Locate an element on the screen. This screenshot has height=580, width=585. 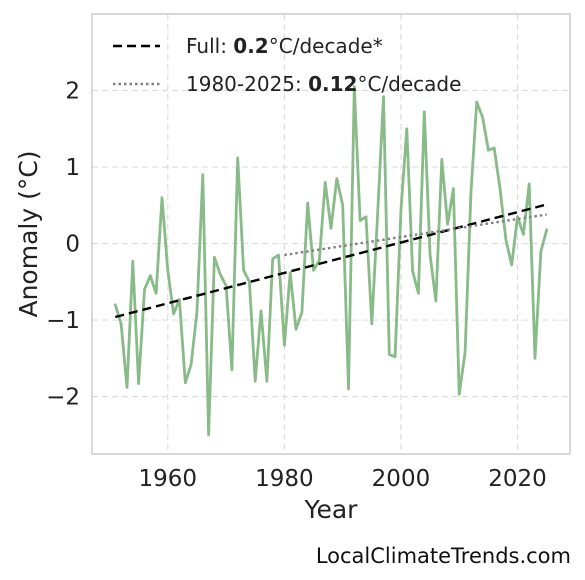
y-axis-title: Anomaly (°C) is located at coordinates (28, 233).